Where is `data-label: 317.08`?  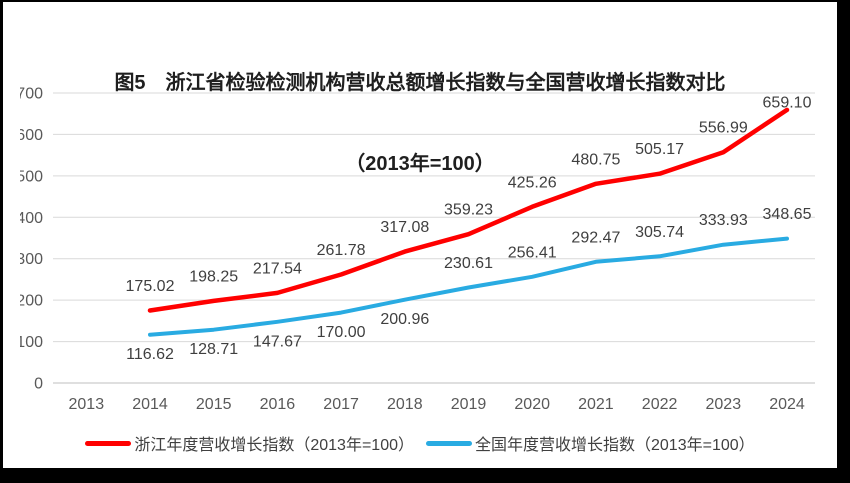
data-label: 317.08 is located at coordinates (404, 227).